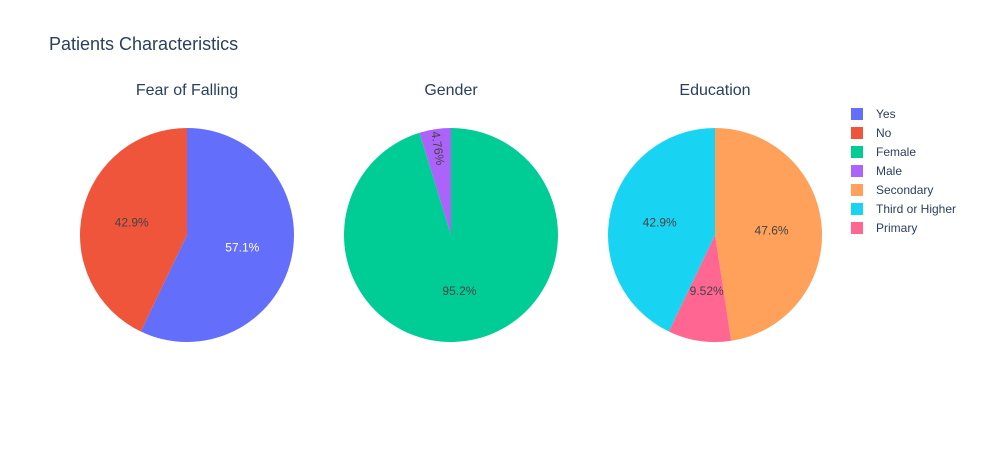 The width and height of the screenshot is (986, 450). Describe the element at coordinates (143, 44) in the screenshot. I see `chart-title: Patients Characteristics` at that location.